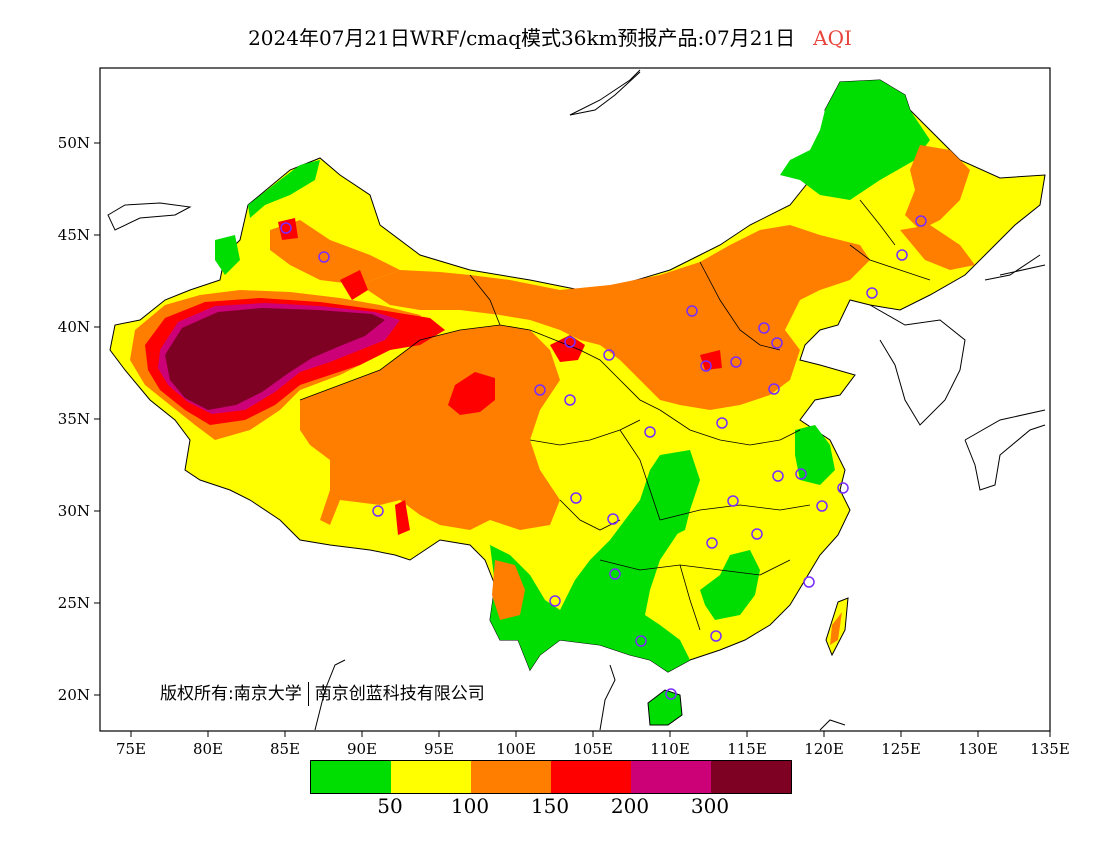 The height and width of the screenshot is (850, 1100). Describe the element at coordinates (832, 38) in the screenshot. I see `variable-label: AQI` at that location.